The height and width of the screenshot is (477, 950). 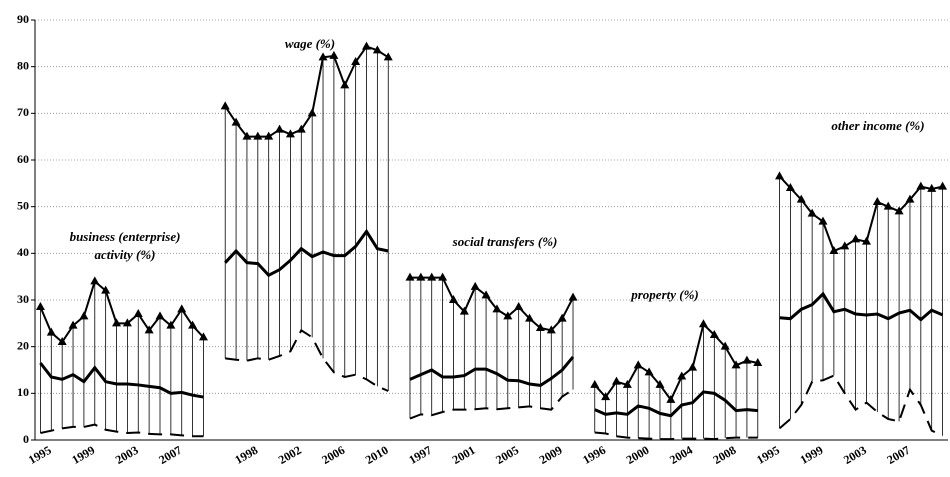 I want to click on annotation: property (%), so click(x=664, y=294).